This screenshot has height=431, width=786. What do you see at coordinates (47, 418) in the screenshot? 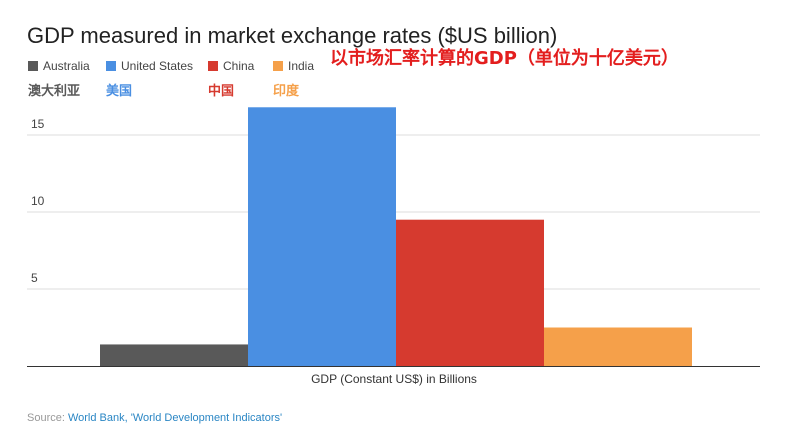
I see `source-prefix: Source:` at bounding box center [47, 418].